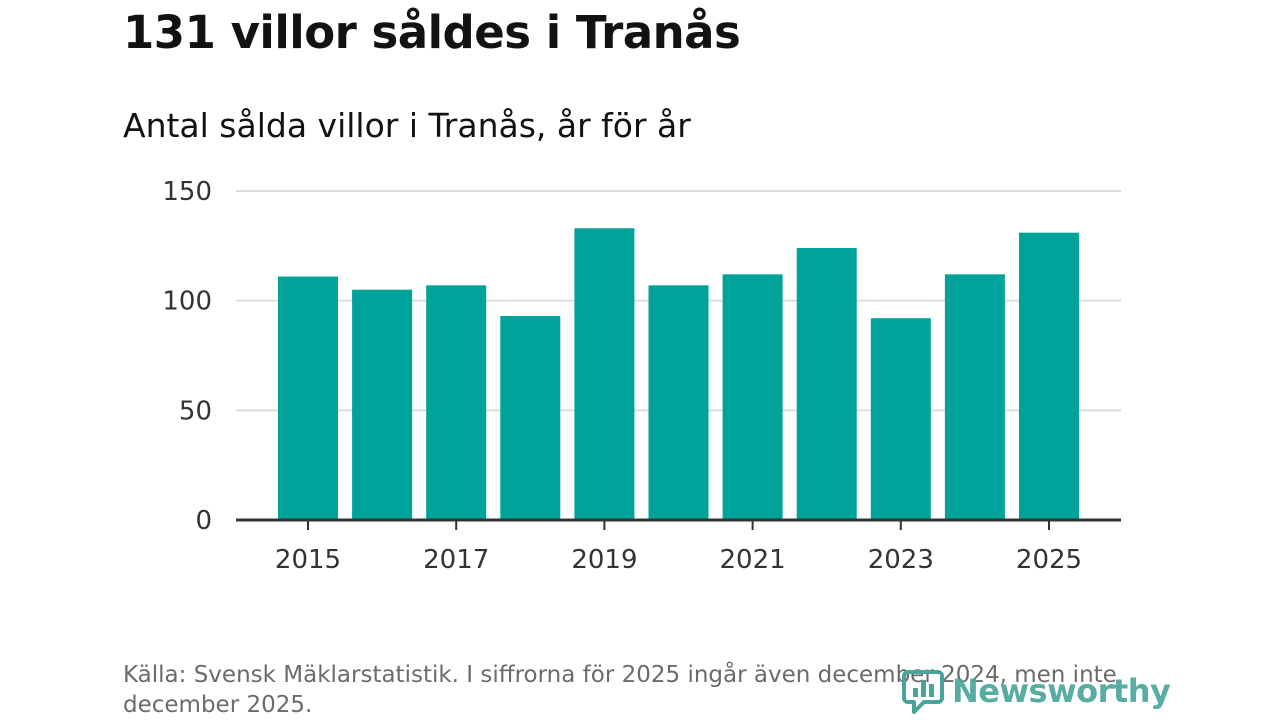 This screenshot has width=1280, height=720. What do you see at coordinates (407, 125) in the screenshot?
I see `chart-subtitle: Antal sålda villor i Tranås, år för år` at bounding box center [407, 125].